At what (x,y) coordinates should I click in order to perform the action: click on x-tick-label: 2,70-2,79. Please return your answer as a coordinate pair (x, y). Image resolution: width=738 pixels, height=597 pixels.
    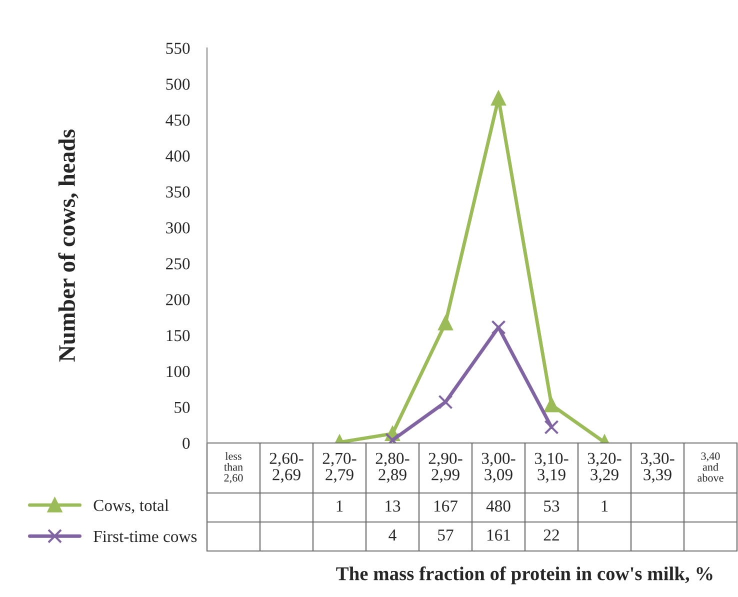
    Looking at the image, I should click on (339, 467).